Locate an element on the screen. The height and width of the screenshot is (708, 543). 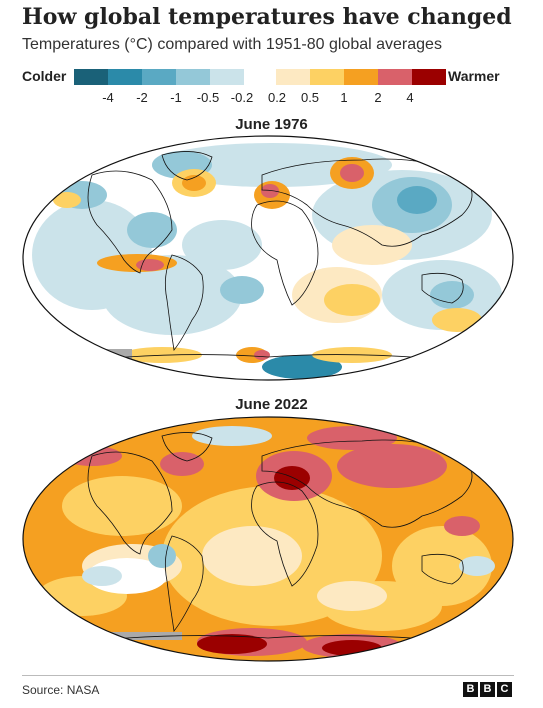
legend-tick: 0.5 is located at coordinates (310, 97).